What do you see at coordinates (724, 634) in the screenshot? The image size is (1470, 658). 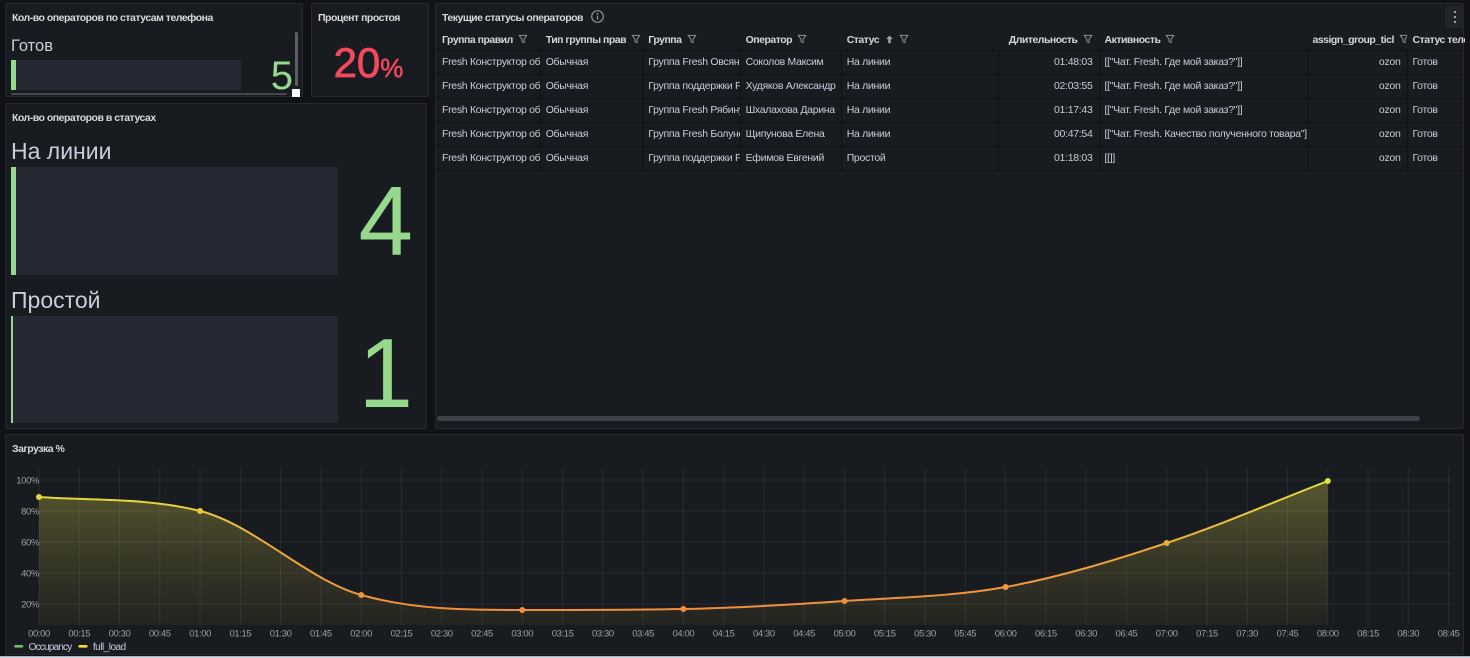 I see `svg-text: 04:15` at bounding box center [724, 634].